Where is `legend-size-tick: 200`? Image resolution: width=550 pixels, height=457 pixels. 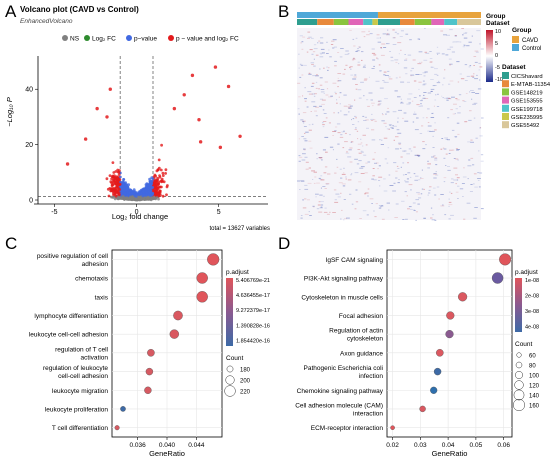 legend-size-tick: 200 is located at coordinates (245, 382).